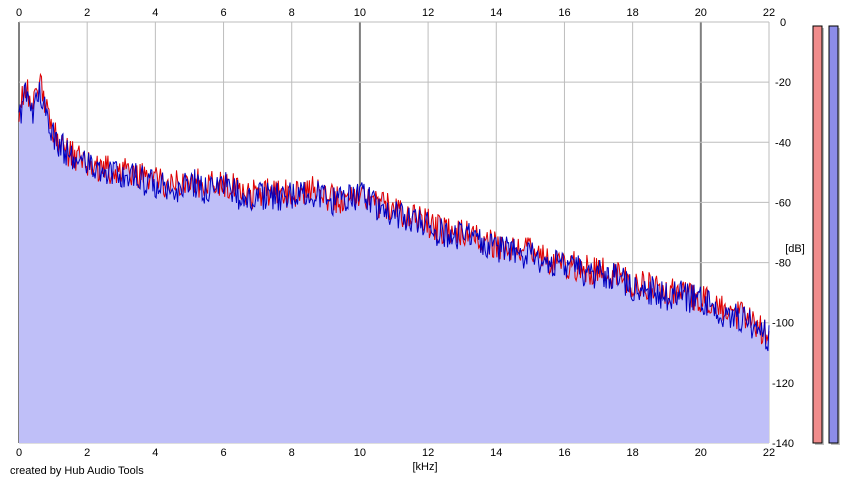 This screenshot has width=852, height=484. Describe the element at coordinates (496, 13) in the screenshot. I see `x-tick-label-top: 14` at that location.